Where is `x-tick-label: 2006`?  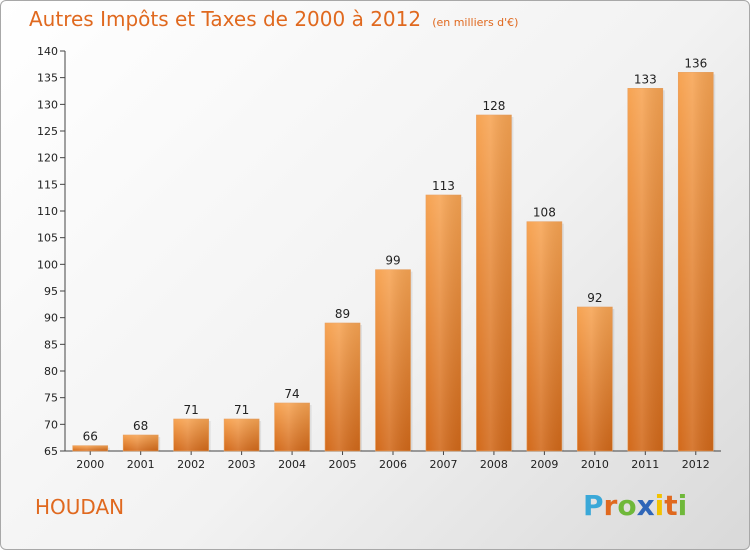 x-tick-label: 2006 is located at coordinates (393, 464).